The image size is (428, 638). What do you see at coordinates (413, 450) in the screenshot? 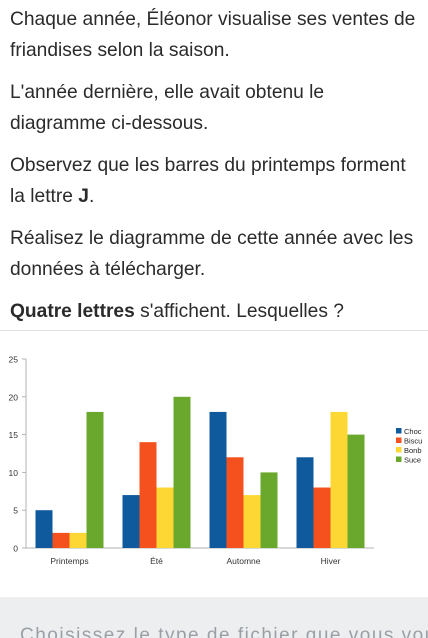
I see `legend-label: Bonb` at bounding box center [413, 450].